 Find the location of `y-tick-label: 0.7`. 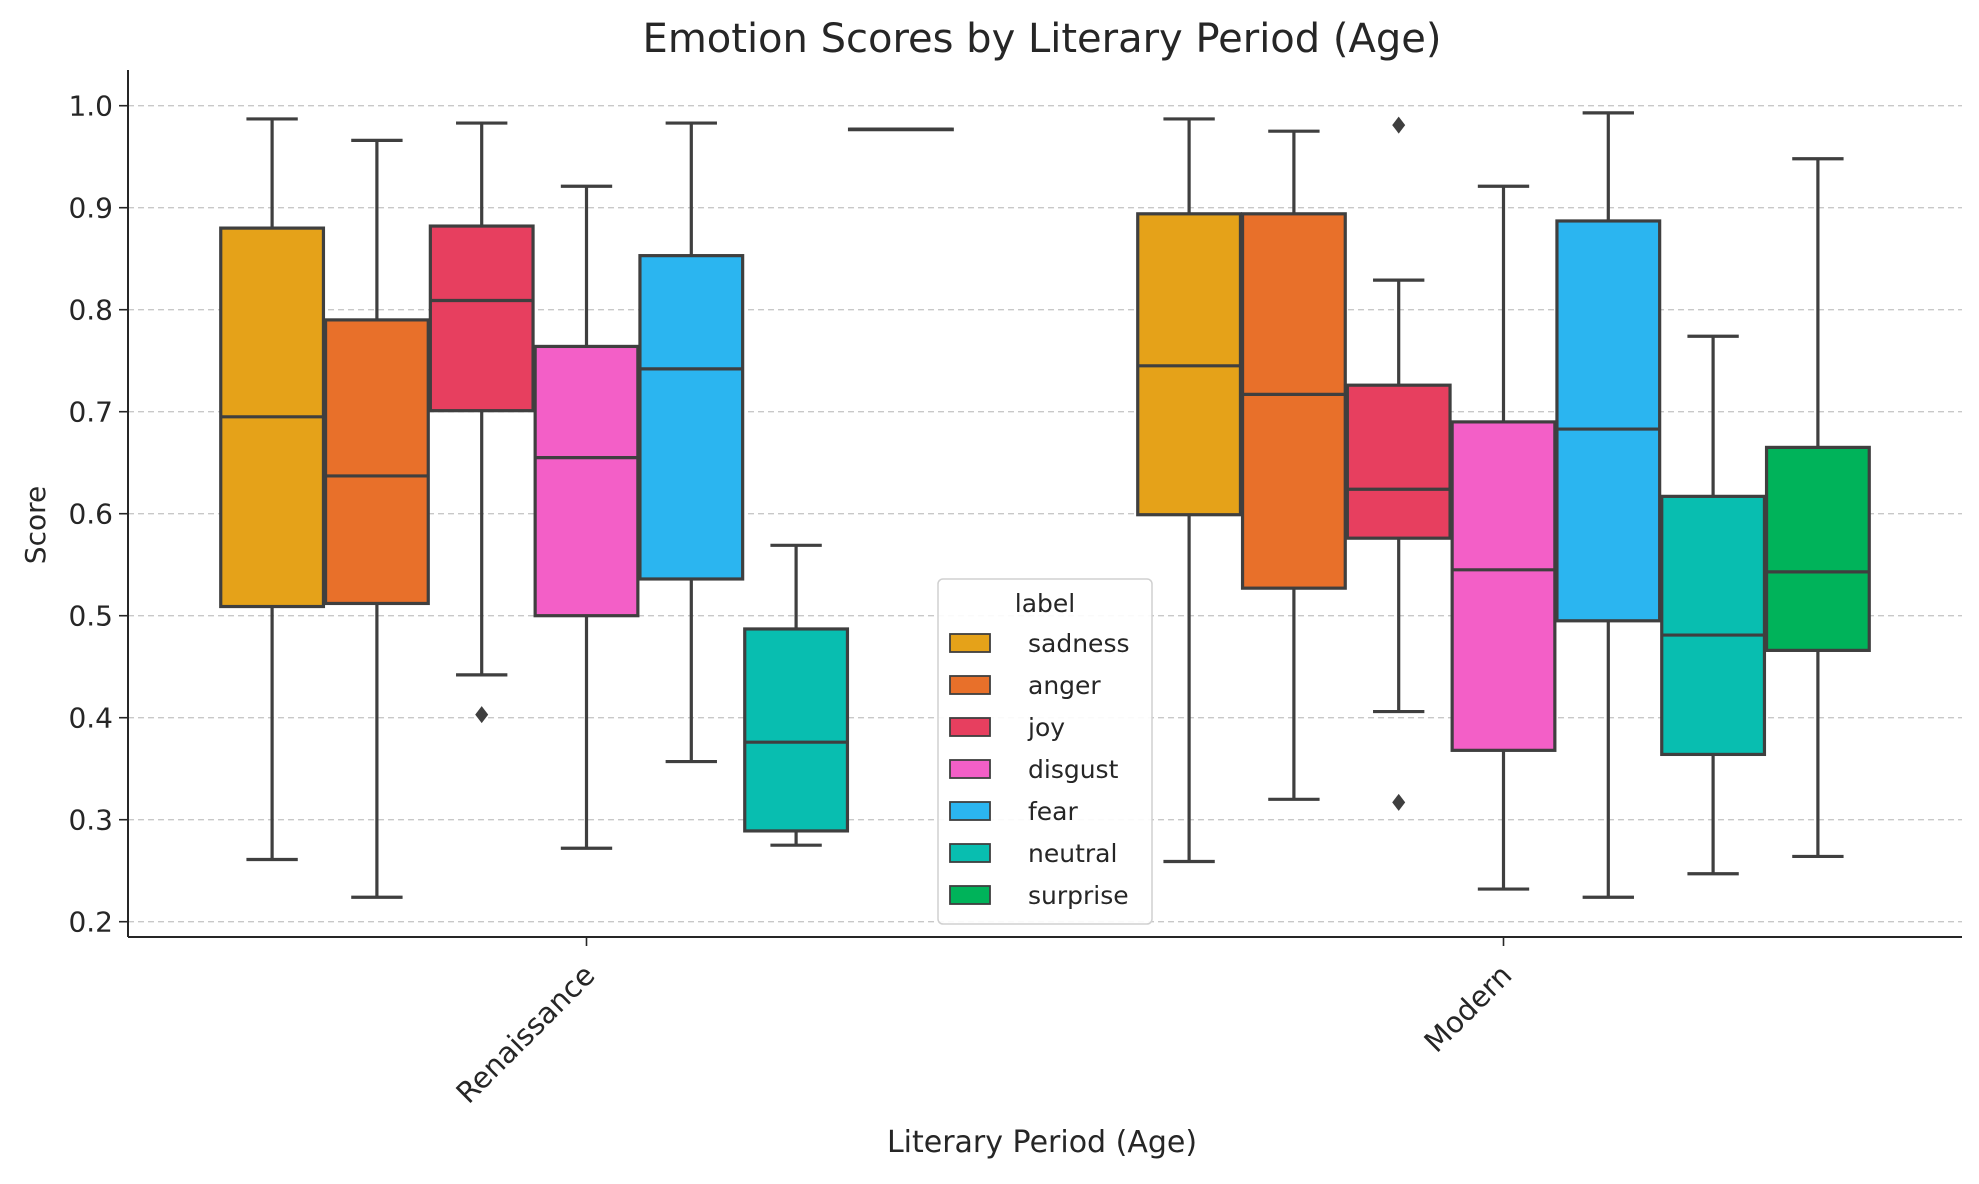

y-tick-label: 0.7 is located at coordinates (90, 412).